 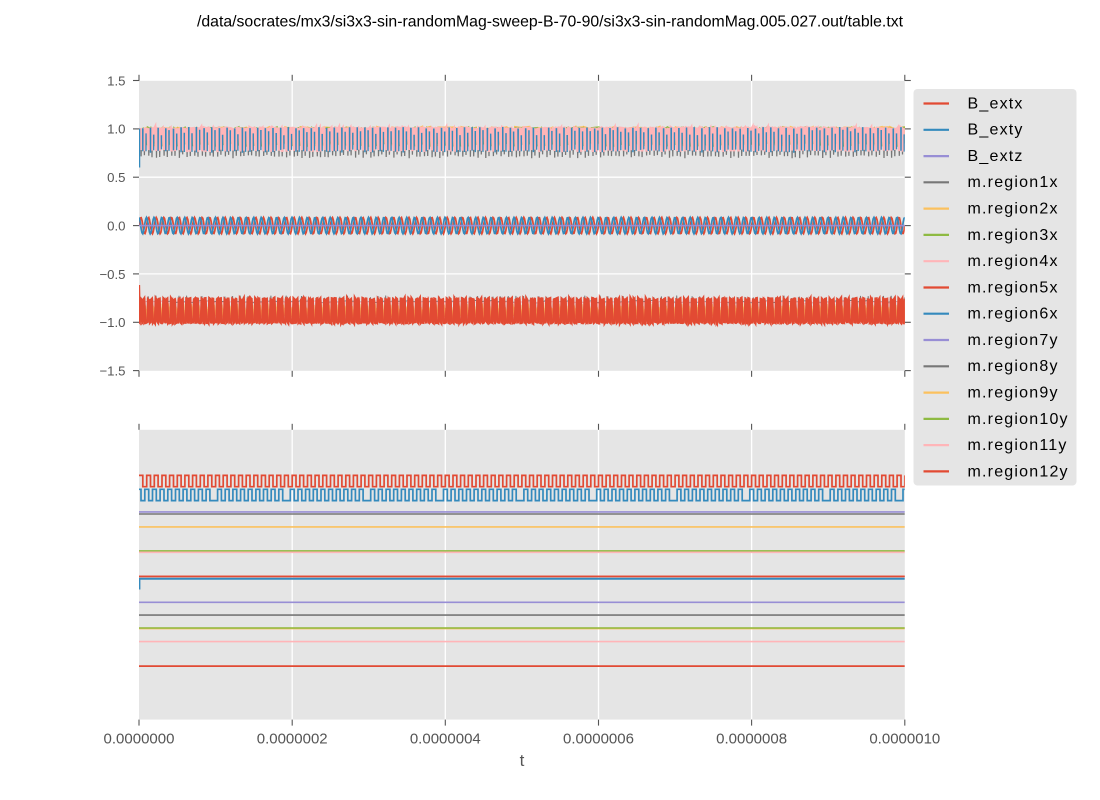 What do you see at coordinates (1018, 419) in the screenshot?
I see `svg-text: m.region10y` at bounding box center [1018, 419].